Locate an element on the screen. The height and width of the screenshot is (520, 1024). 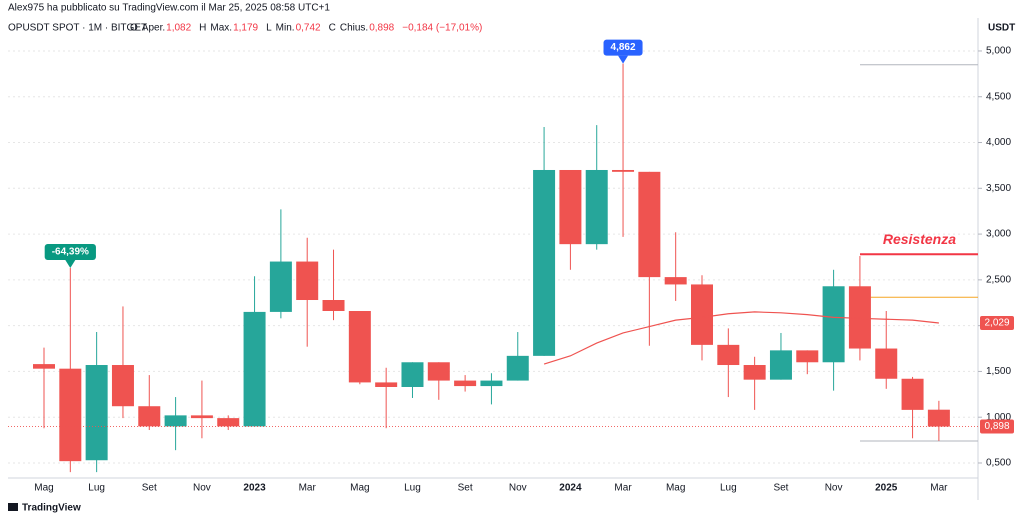
brand: TradingView is located at coordinates (44, 508).